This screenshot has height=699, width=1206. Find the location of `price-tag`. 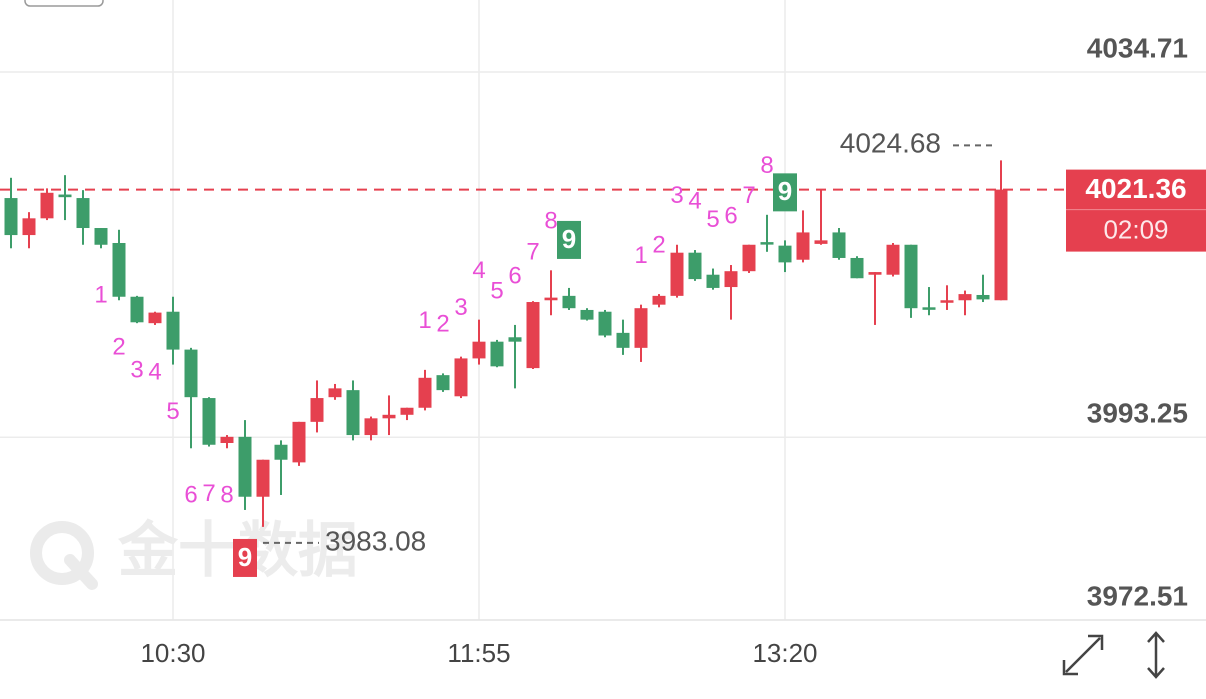

price-tag is located at coordinates (1136, 210).